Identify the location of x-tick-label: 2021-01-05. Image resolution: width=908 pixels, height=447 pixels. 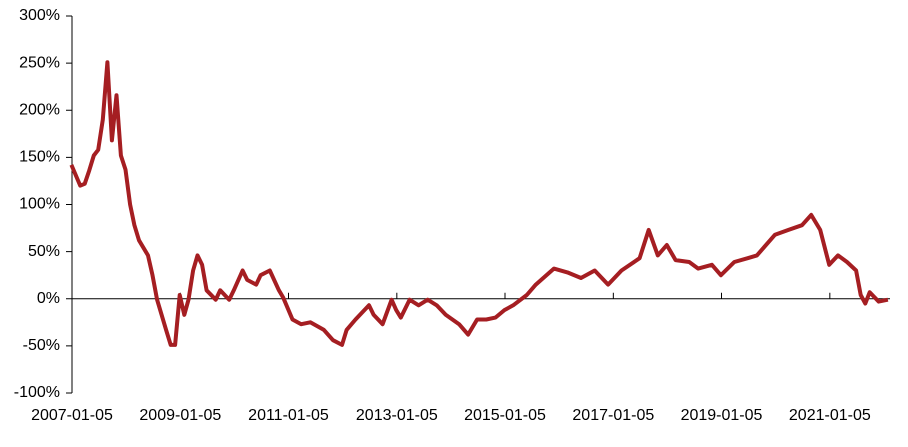
(830, 415).